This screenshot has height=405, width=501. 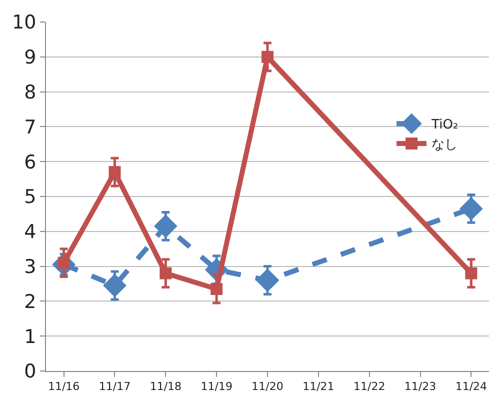 What do you see at coordinates (30, 371) in the screenshot?
I see `y-tick-label: 0` at bounding box center [30, 371].